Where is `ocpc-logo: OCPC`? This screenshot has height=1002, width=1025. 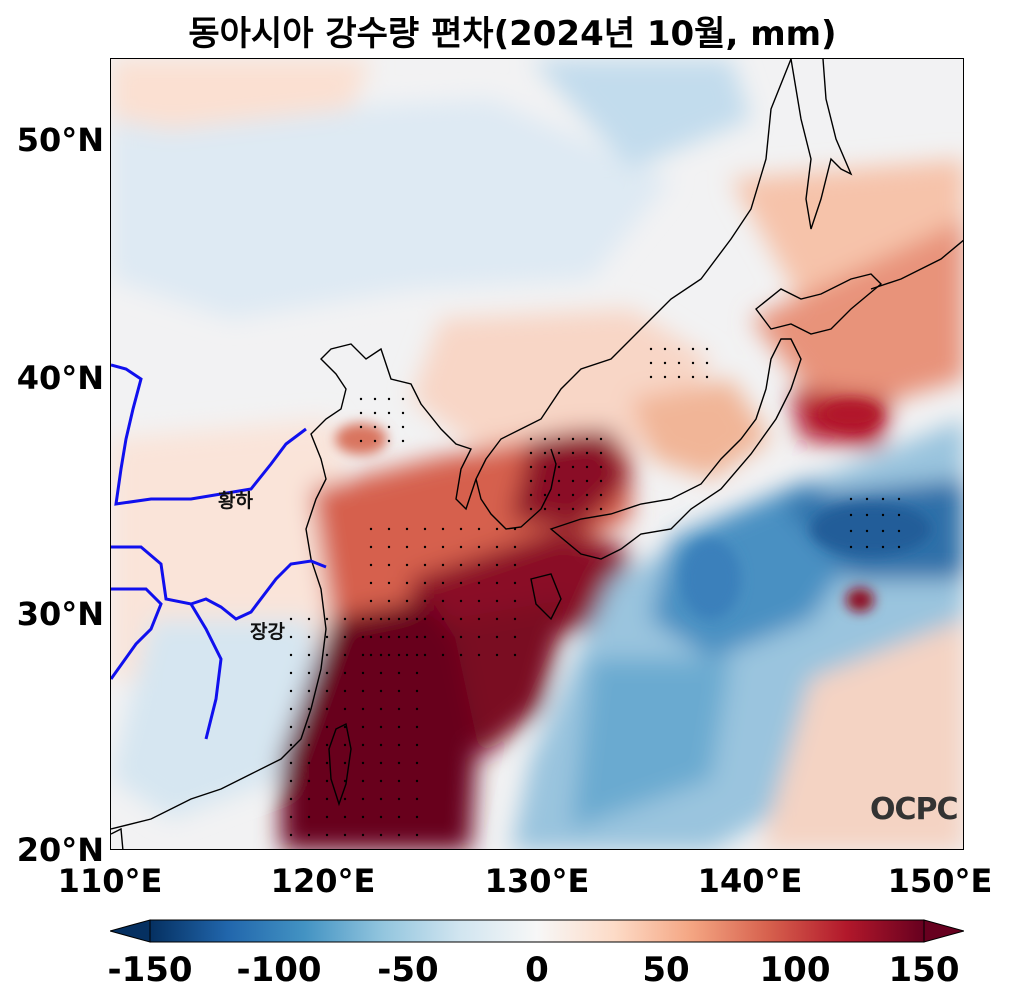 ocpc-logo: OCPC is located at coordinates (914, 809).